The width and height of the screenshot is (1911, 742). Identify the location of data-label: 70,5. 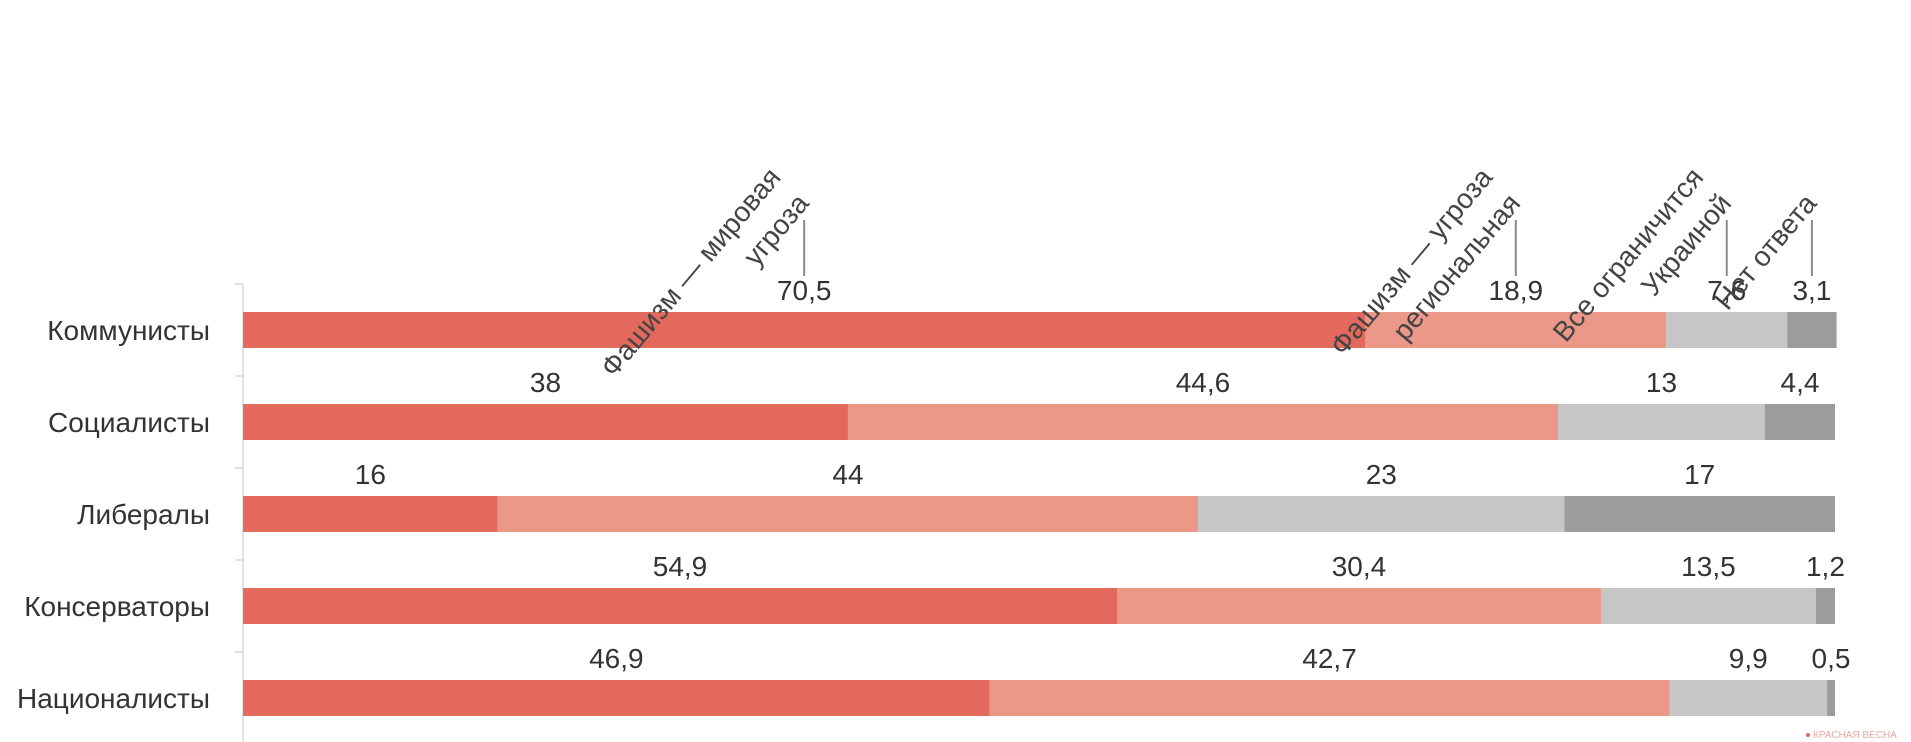
(804, 290).